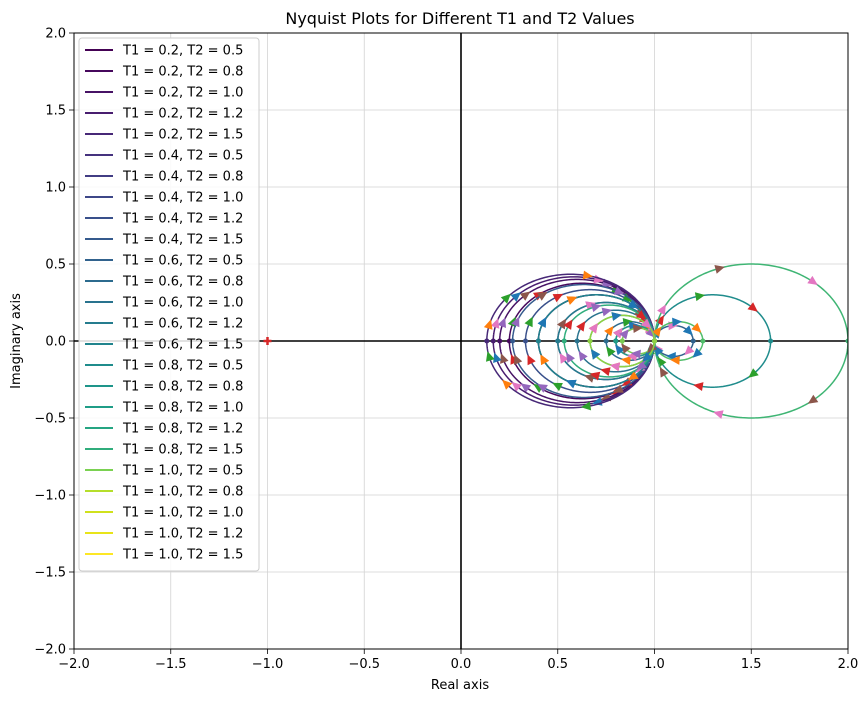 This screenshot has height=701, width=868. I want to click on legend-entry: T1 = 0.4, T2 = 1.2, so click(182, 219).